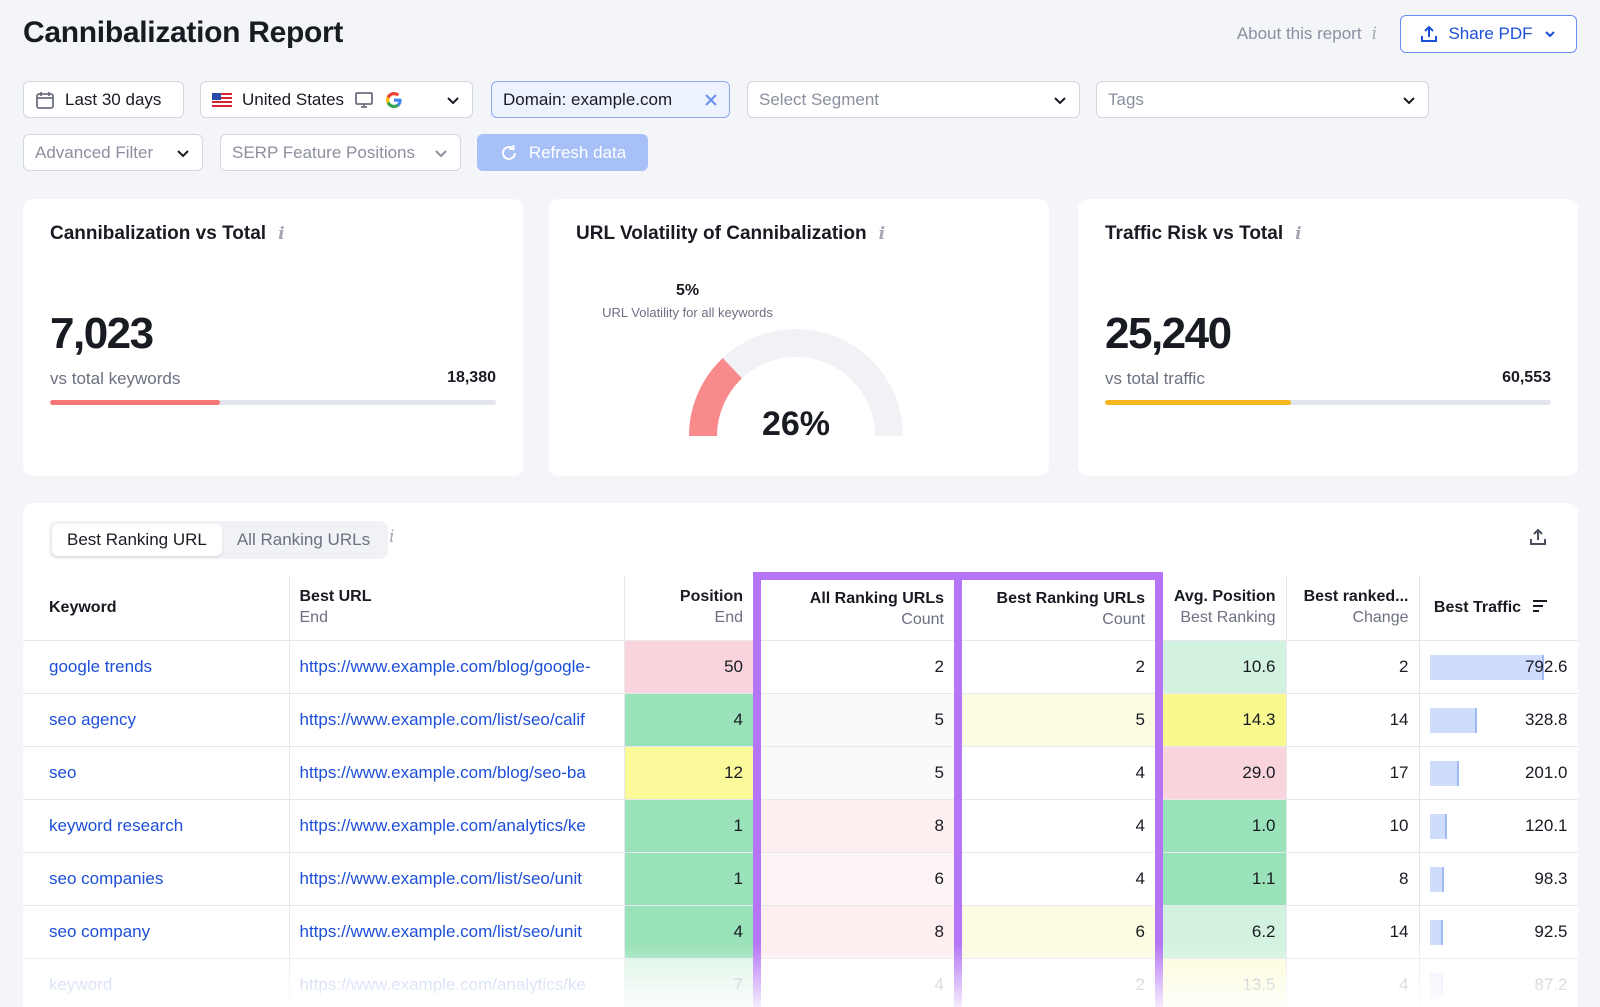 Image resolution: width=1600 pixels, height=1007 pixels. What do you see at coordinates (340, 152) in the screenshot?
I see `serp-feature-filter: SERP Feature Positions` at bounding box center [340, 152].